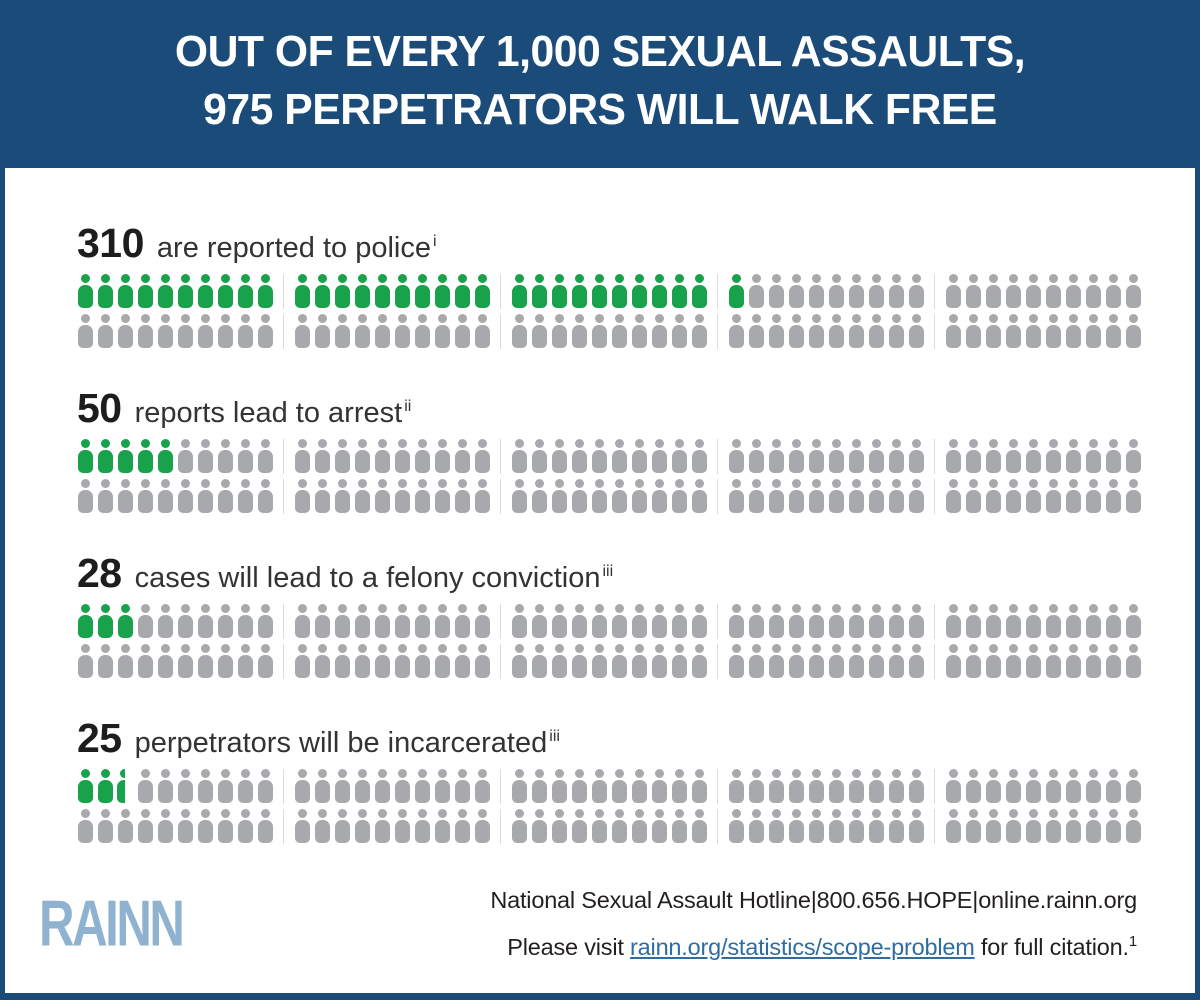 This screenshot has height=1000, width=1200. I want to click on citation-link: rainn.org/statistics/scope-problem, so click(802, 946).